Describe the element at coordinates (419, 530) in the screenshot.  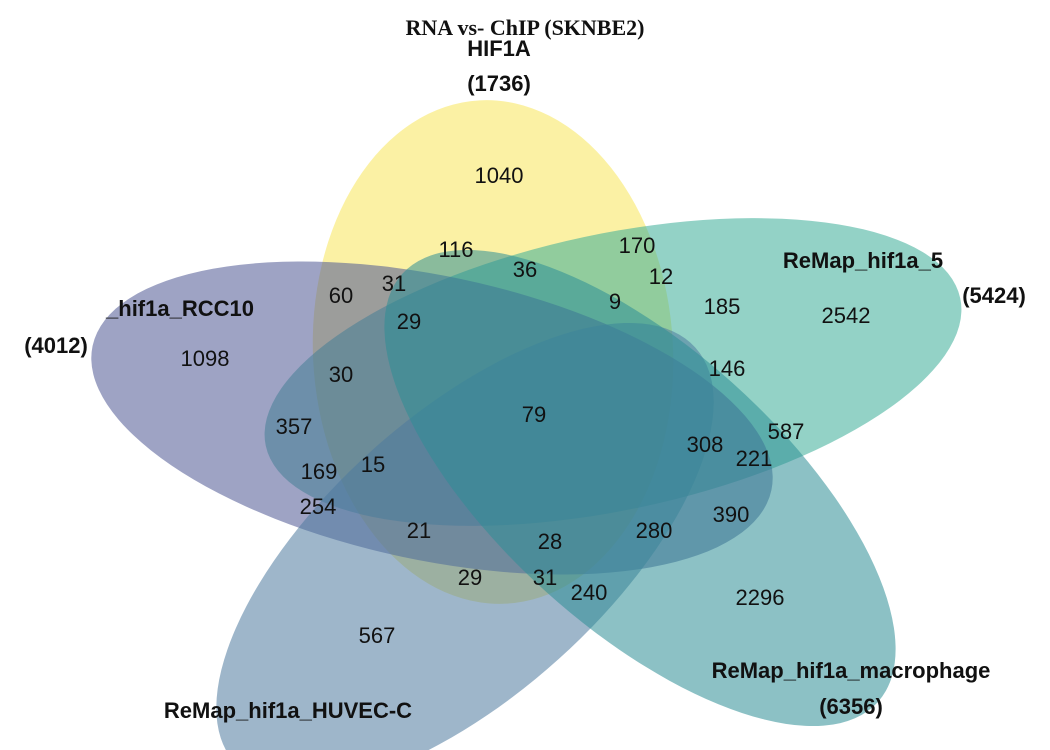
I see `region-count: 21` at that location.